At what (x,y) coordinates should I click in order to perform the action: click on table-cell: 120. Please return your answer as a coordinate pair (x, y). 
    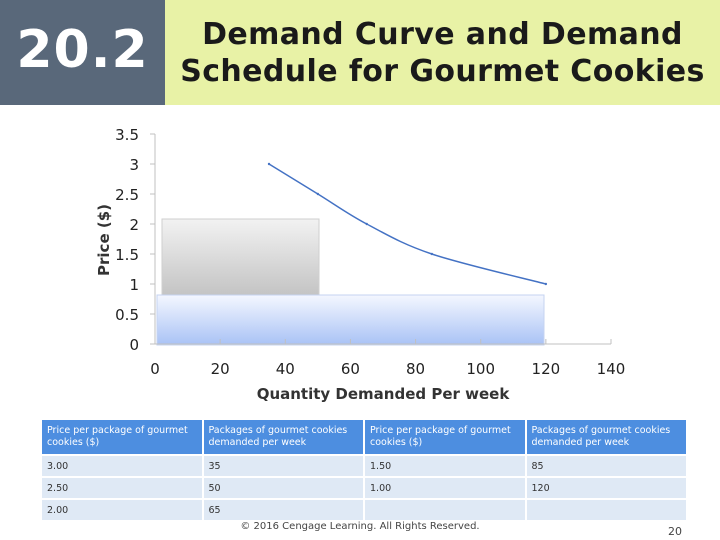
    Looking at the image, I should click on (606, 488).